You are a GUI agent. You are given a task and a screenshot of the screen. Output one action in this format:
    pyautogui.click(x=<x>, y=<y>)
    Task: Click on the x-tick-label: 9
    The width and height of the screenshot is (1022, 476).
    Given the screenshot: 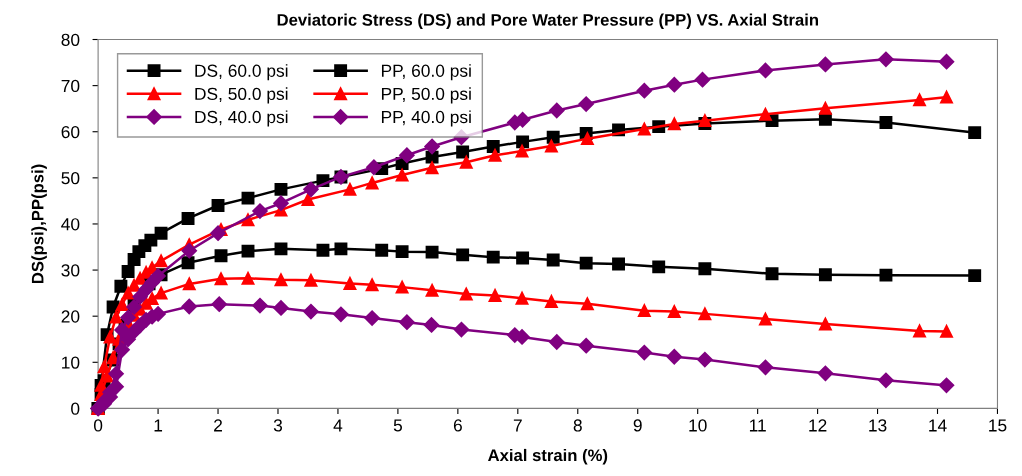 What is the action you would take?
    pyautogui.click(x=637, y=425)
    